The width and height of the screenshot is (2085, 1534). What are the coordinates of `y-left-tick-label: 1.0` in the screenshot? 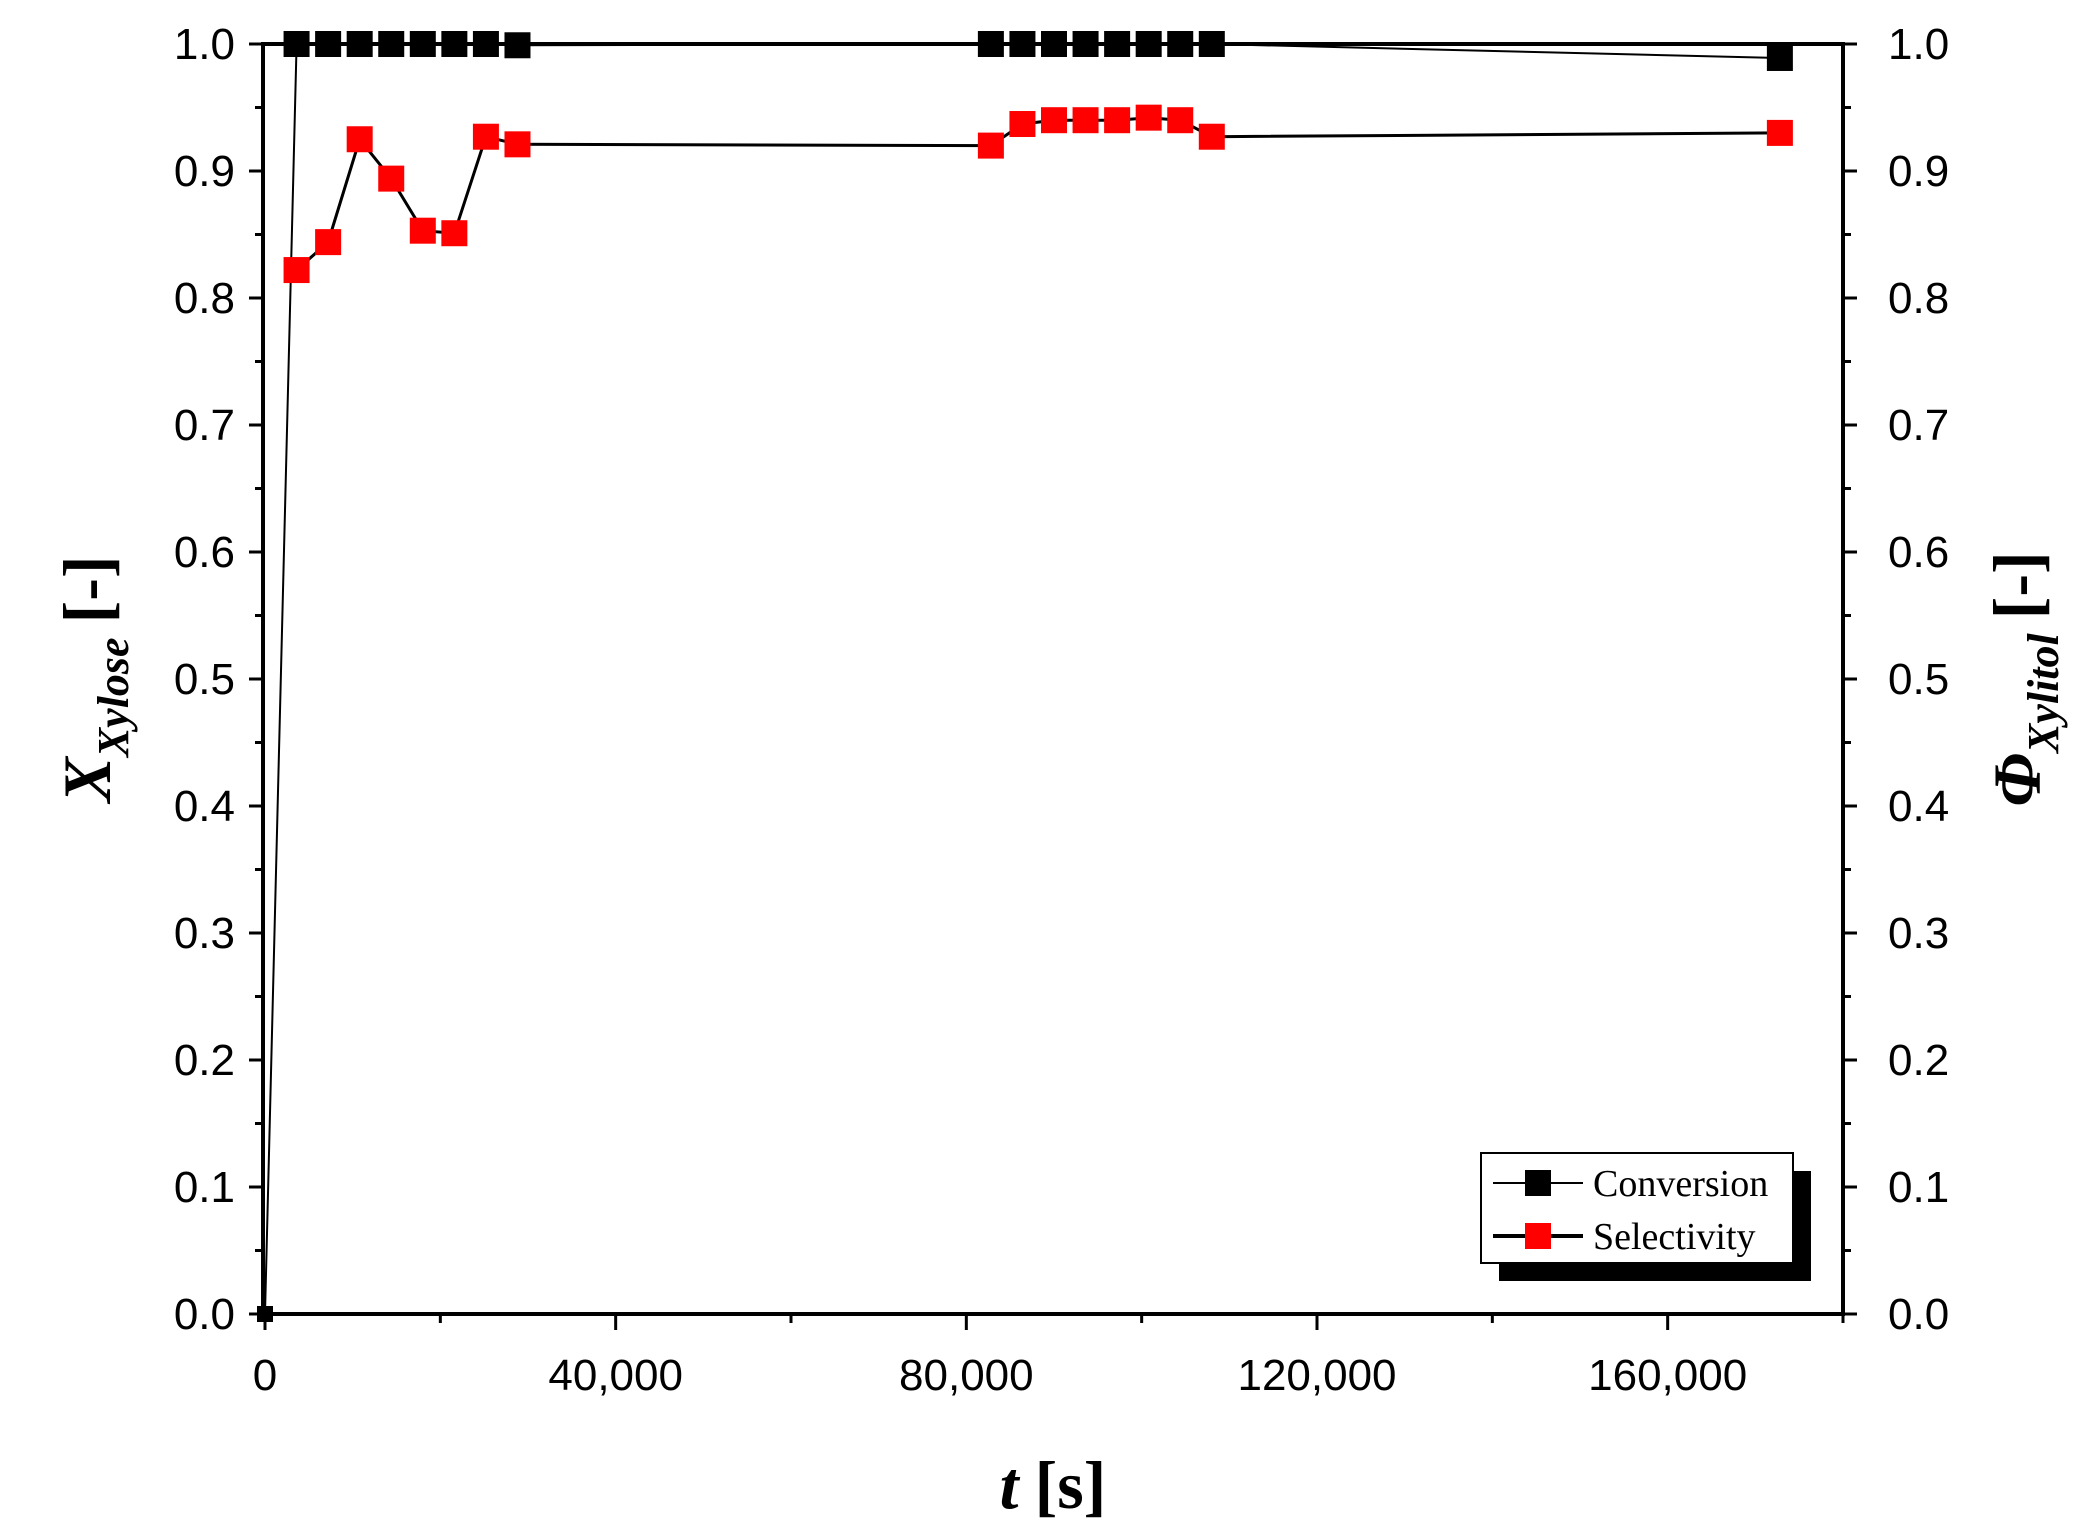 It's located at (204, 44).